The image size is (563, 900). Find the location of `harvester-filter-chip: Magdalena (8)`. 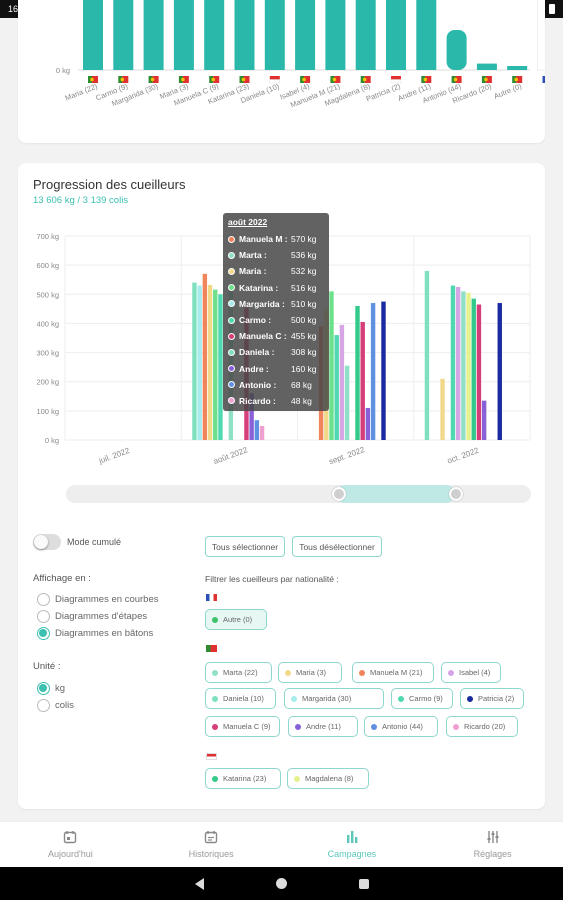

harvester-filter-chip: Magdalena (8) is located at coordinates (328, 778).